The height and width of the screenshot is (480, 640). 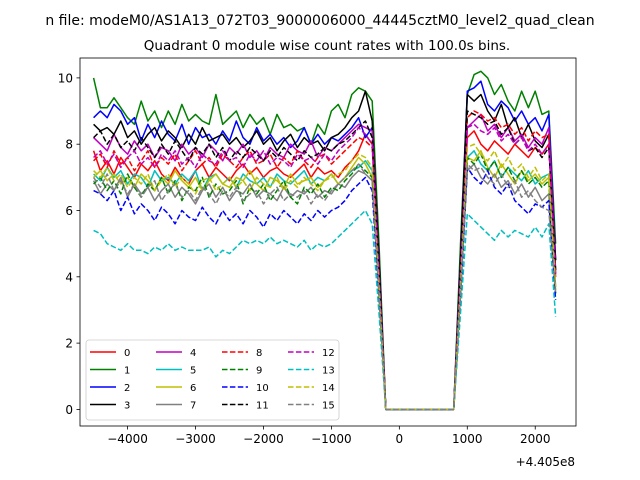 What do you see at coordinates (262, 388) in the screenshot?
I see `legend-label-10: 10` at bounding box center [262, 388].